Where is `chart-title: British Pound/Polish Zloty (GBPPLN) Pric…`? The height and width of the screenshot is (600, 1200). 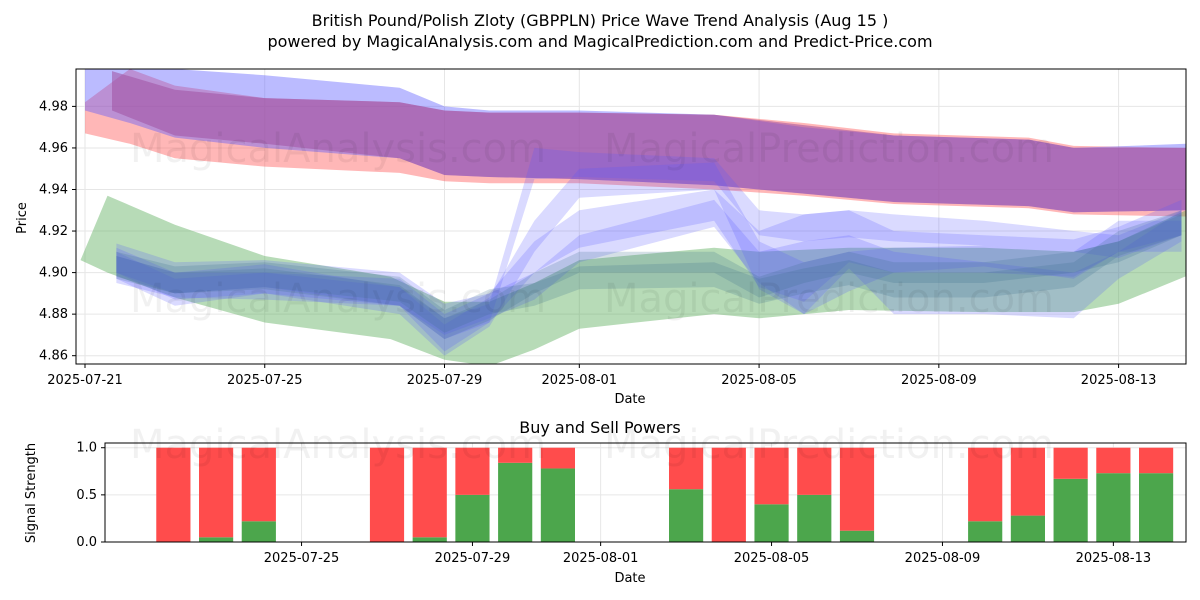 chart-title: British Pound/Polish Zloty (GBPPLN) Pric… is located at coordinates (600, 20).